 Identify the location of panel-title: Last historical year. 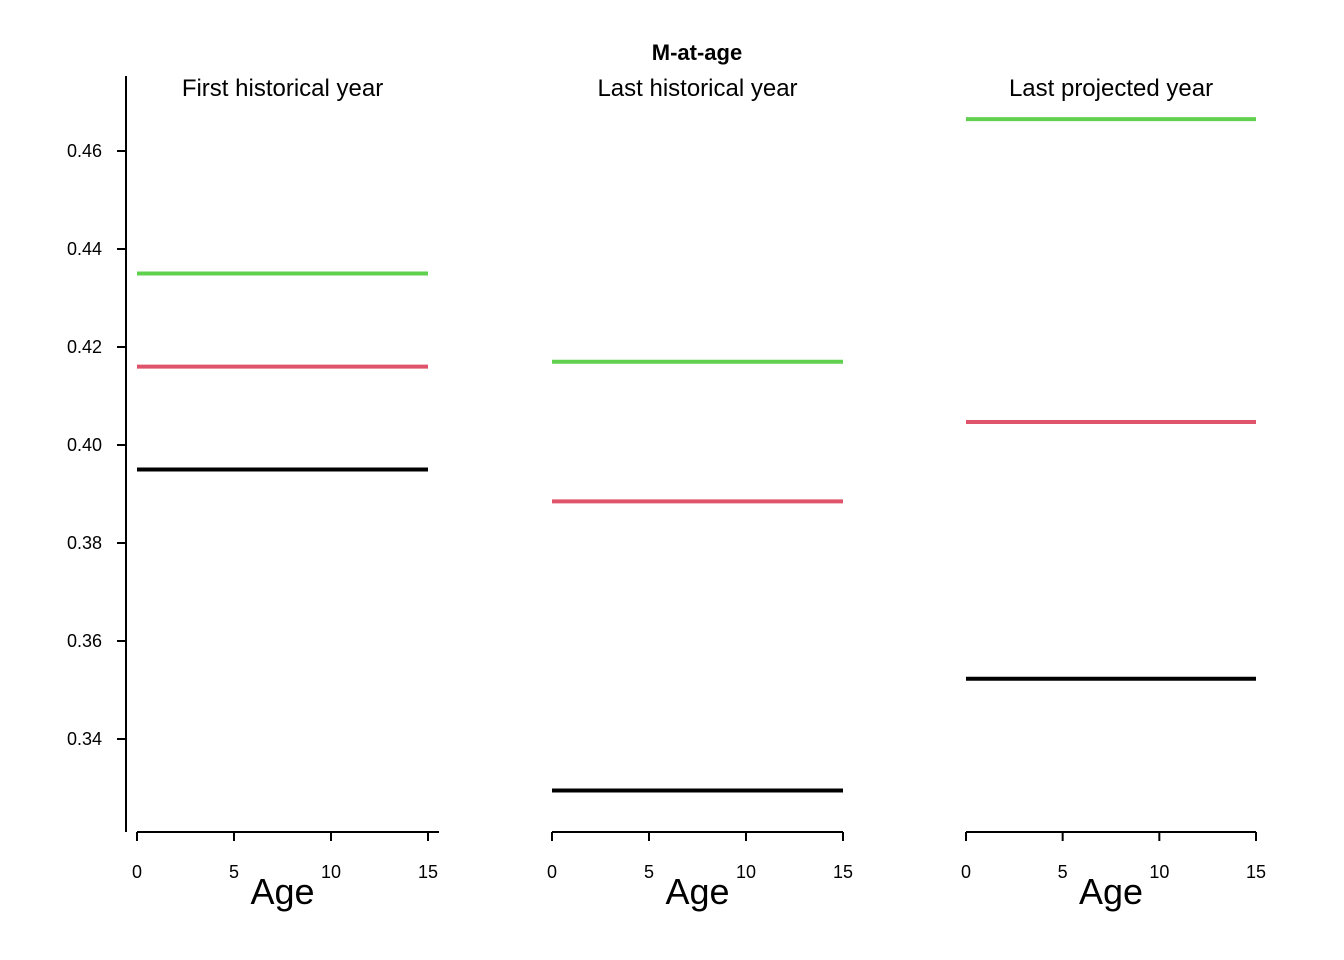
(697, 88).